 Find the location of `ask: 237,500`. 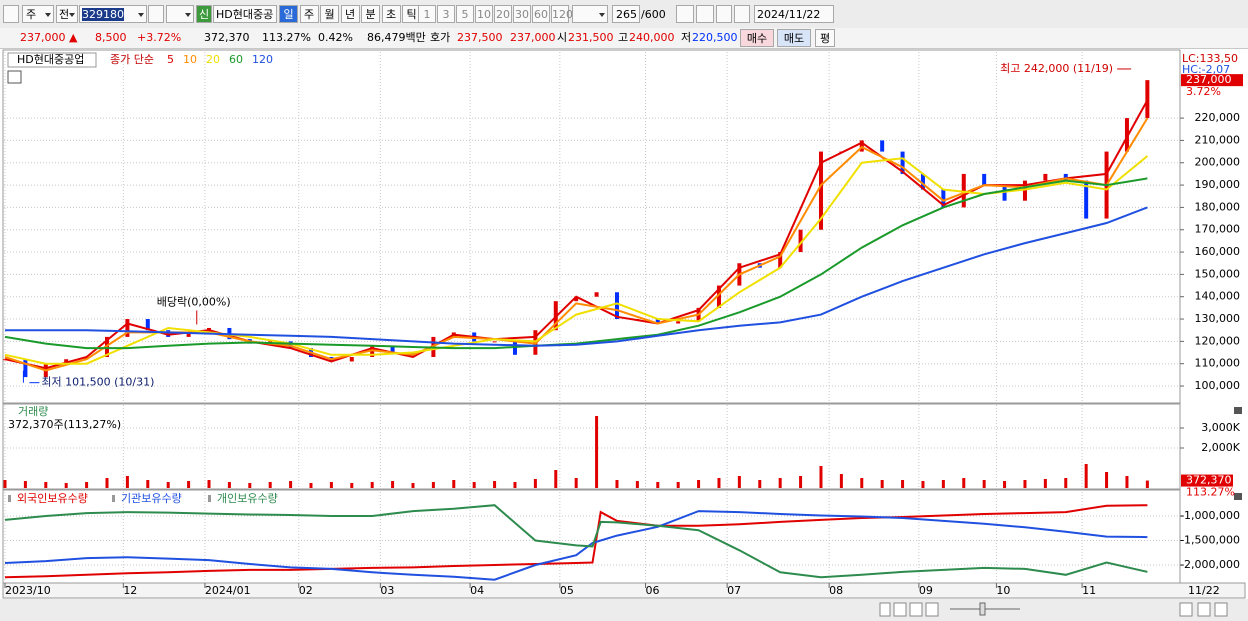

ask: 237,500 is located at coordinates (480, 37).